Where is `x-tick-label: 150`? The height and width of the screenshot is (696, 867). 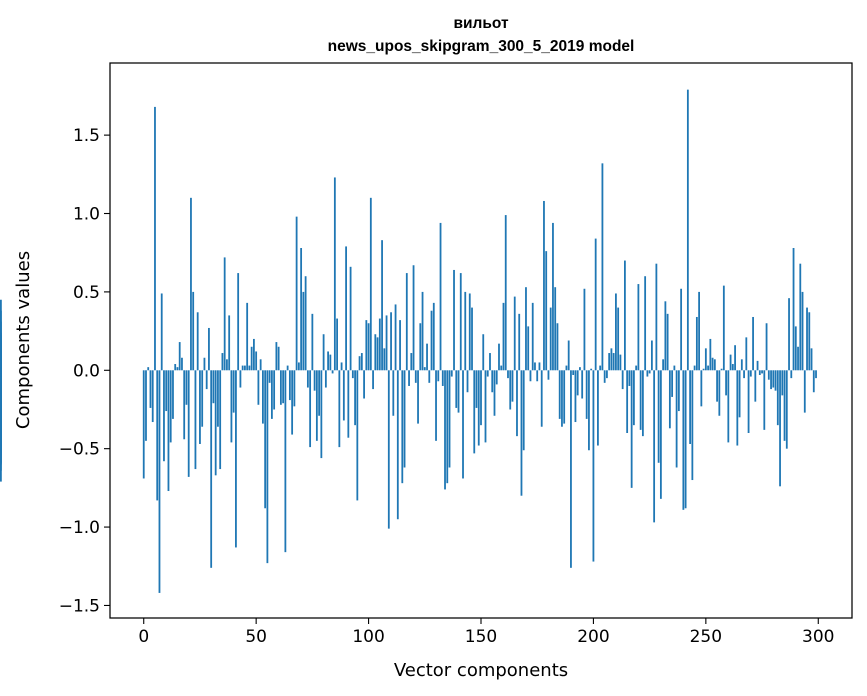
x-tick-label: 150 is located at coordinates (481, 637).